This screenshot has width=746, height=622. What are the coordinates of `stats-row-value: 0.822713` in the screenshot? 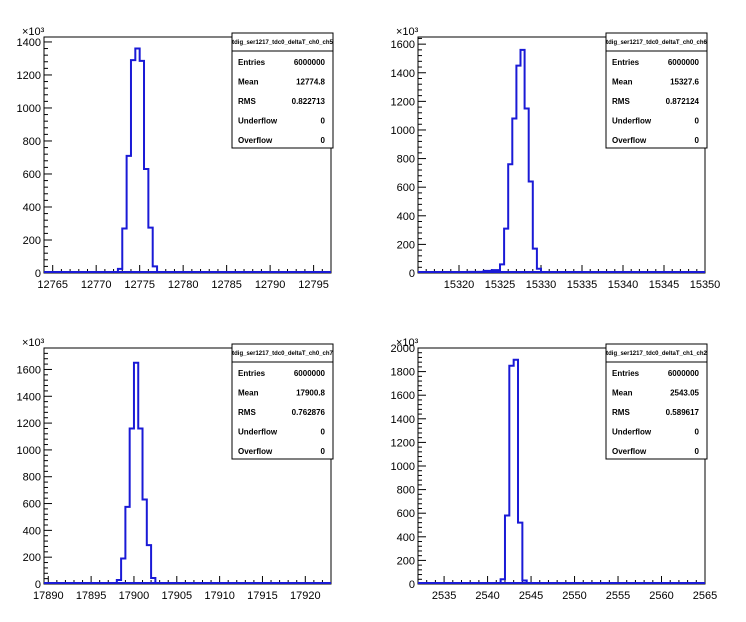 It's located at (309, 101).